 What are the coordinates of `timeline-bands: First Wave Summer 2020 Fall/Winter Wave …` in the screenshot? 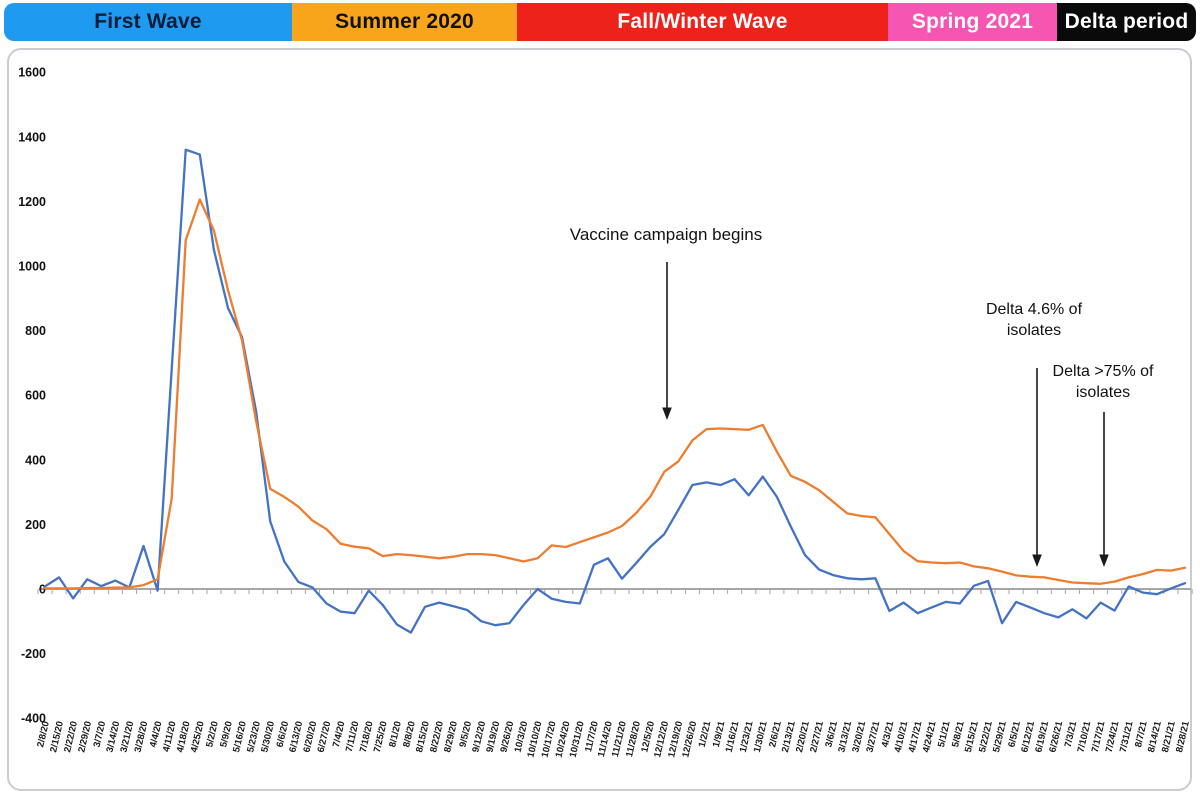 It's located at (600, 22).